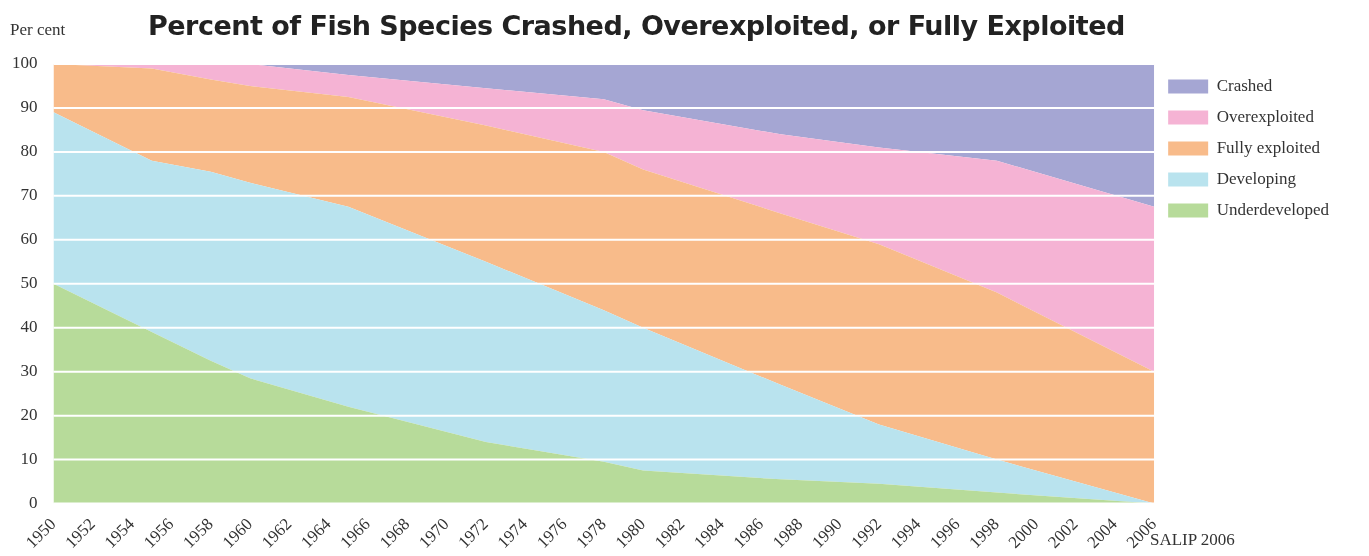 This screenshot has width=1369, height=556. What do you see at coordinates (636, 25) in the screenshot?
I see `chart-title: Percent of Fish Species Crashed, Overexploited, or Fully Exploited` at bounding box center [636, 25].